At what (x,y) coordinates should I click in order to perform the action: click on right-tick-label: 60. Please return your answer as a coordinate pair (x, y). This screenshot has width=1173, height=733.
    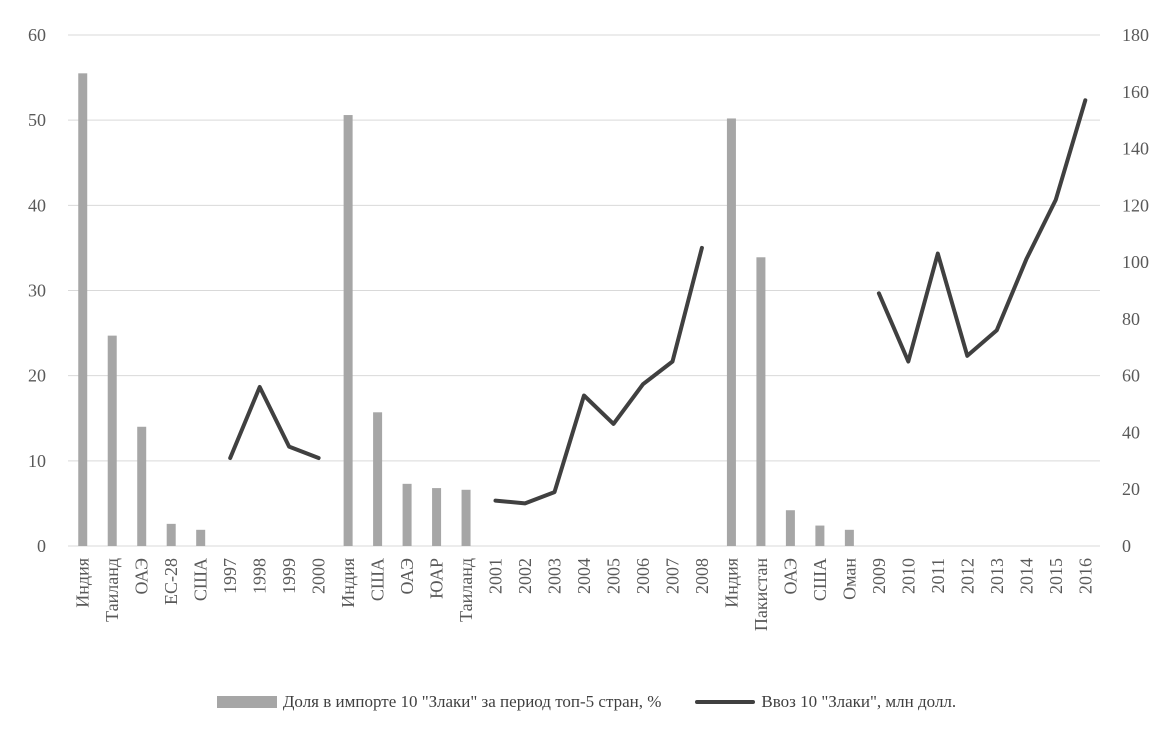
    Looking at the image, I should click on (1131, 376).